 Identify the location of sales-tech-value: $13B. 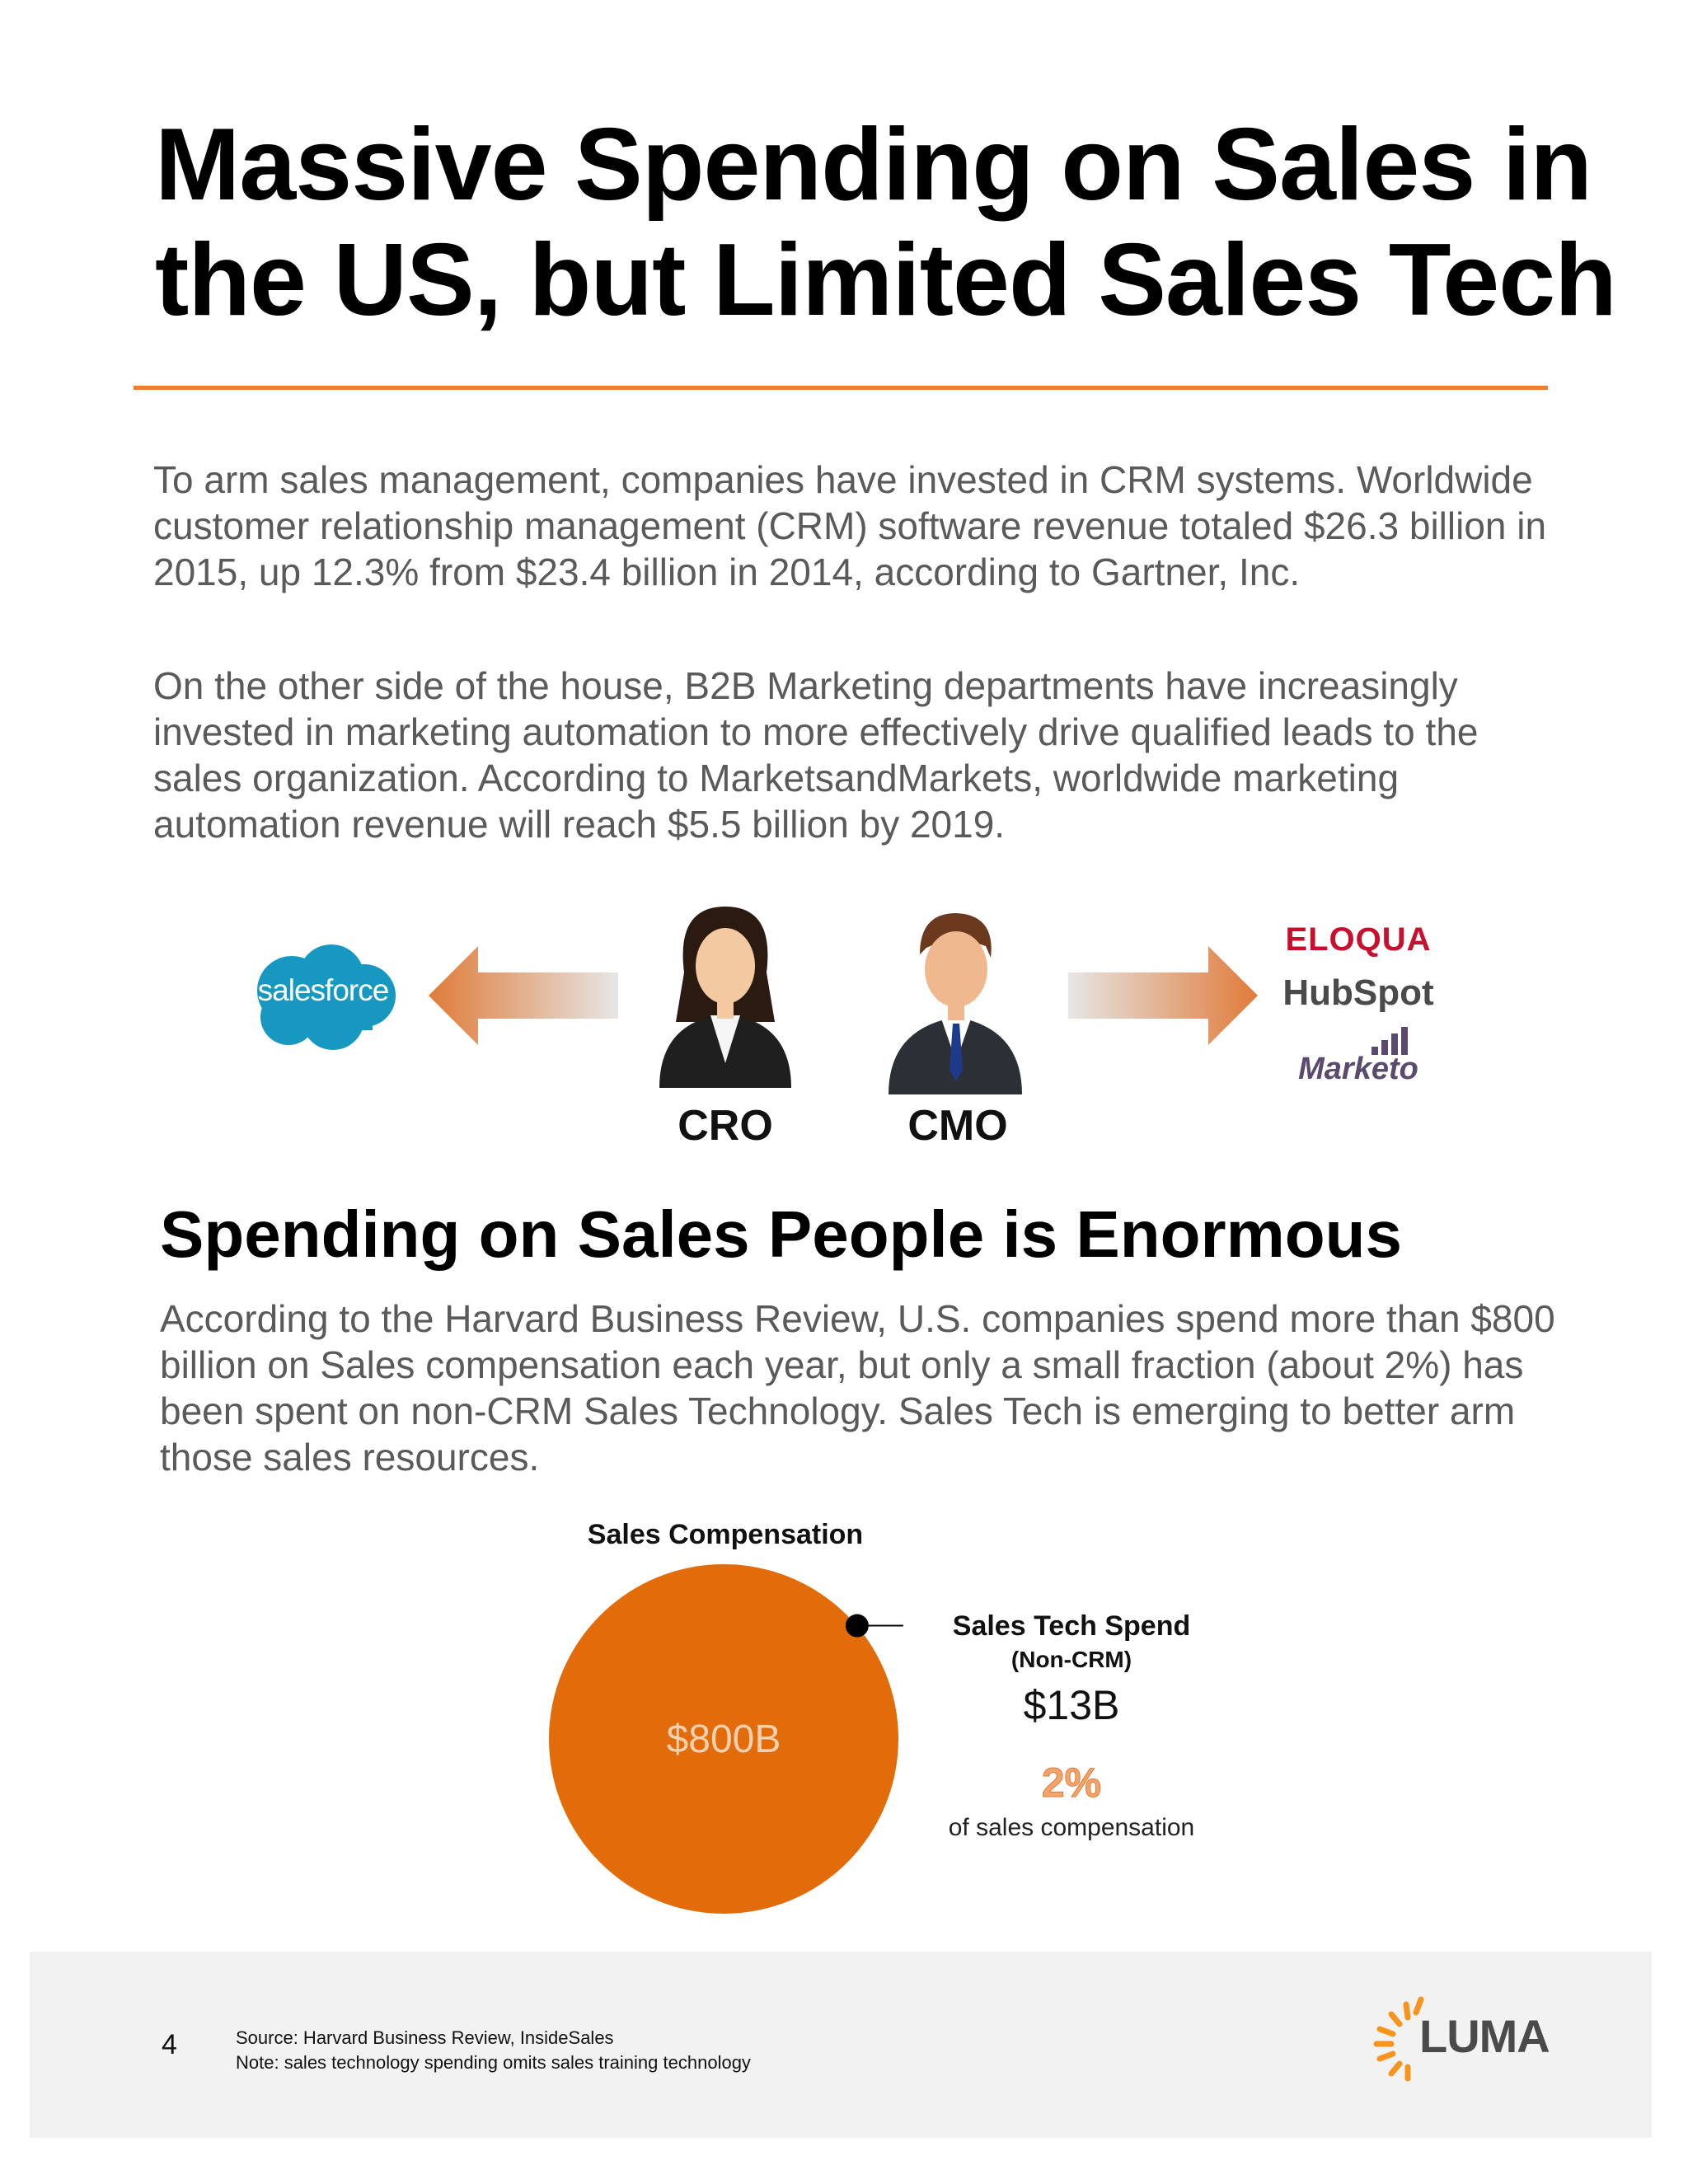
(1071, 1705).